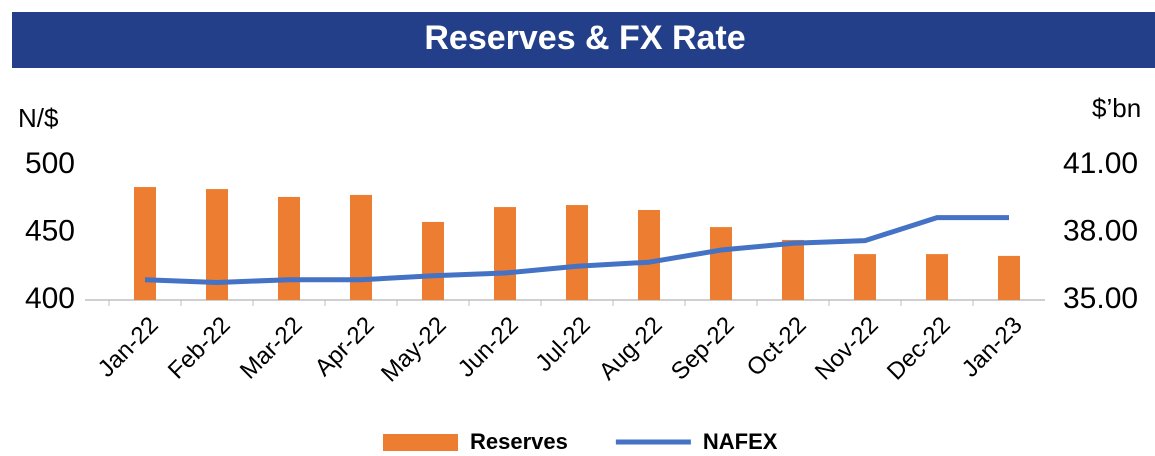  Describe the element at coordinates (847, 349) in the screenshot. I see `x-tick-label: Nov-22` at that location.